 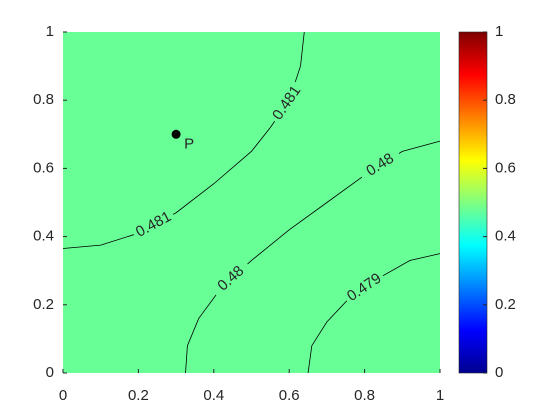 I want to click on point-label: P, so click(x=189, y=143).